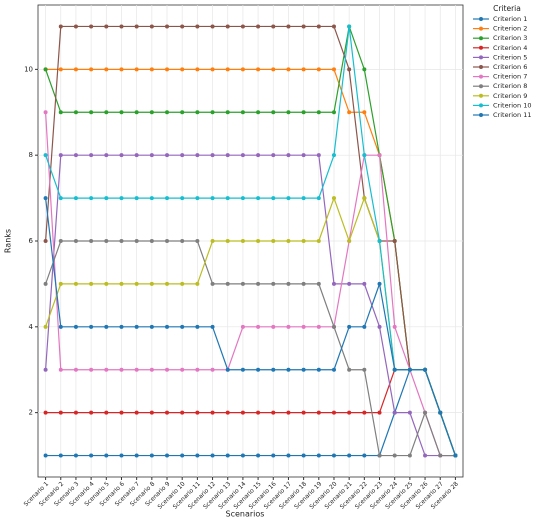 The height and width of the screenshot is (522, 550). Describe the element at coordinates (250, 412) in the screenshot. I see `series-line` at that location.